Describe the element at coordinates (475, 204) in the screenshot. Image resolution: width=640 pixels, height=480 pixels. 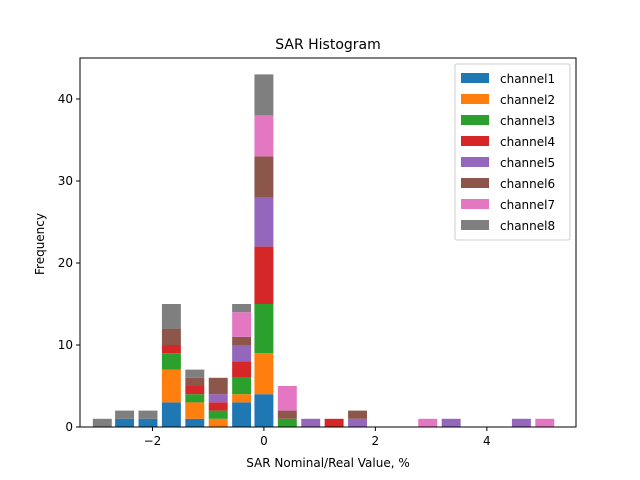
I see `legend-swatch-channel7` at that location.